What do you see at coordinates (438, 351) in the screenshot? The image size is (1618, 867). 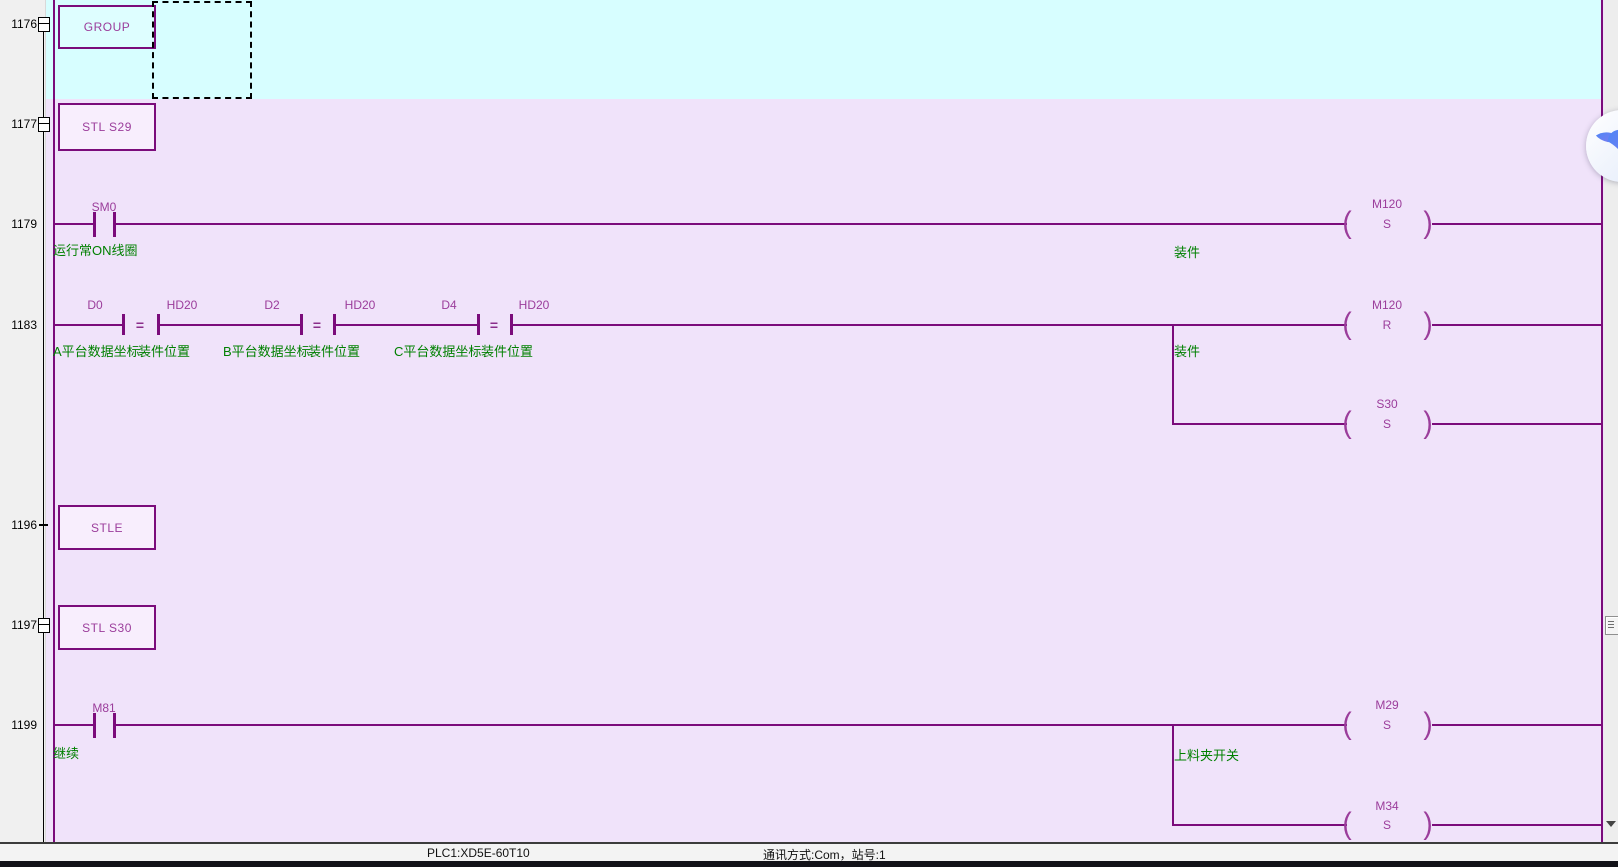 I see `operand-comment: C平台数据坐标` at bounding box center [438, 351].